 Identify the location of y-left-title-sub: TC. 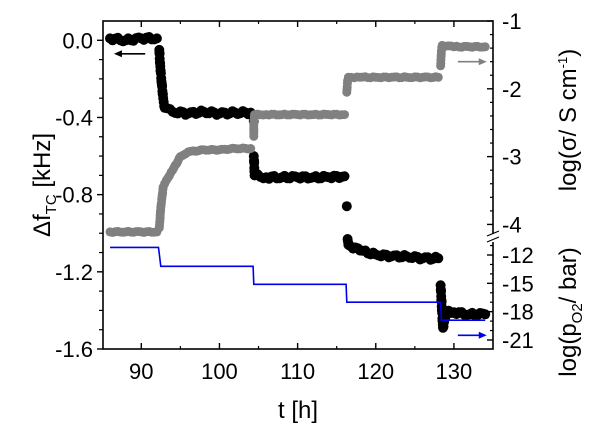
(51, 204).